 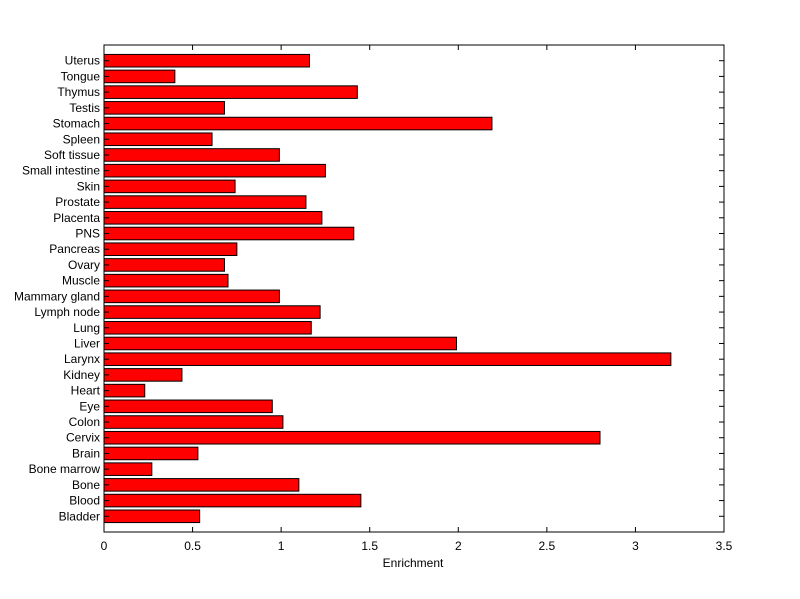 I want to click on y-tick-label: PNS, so click(x=87, y=234).